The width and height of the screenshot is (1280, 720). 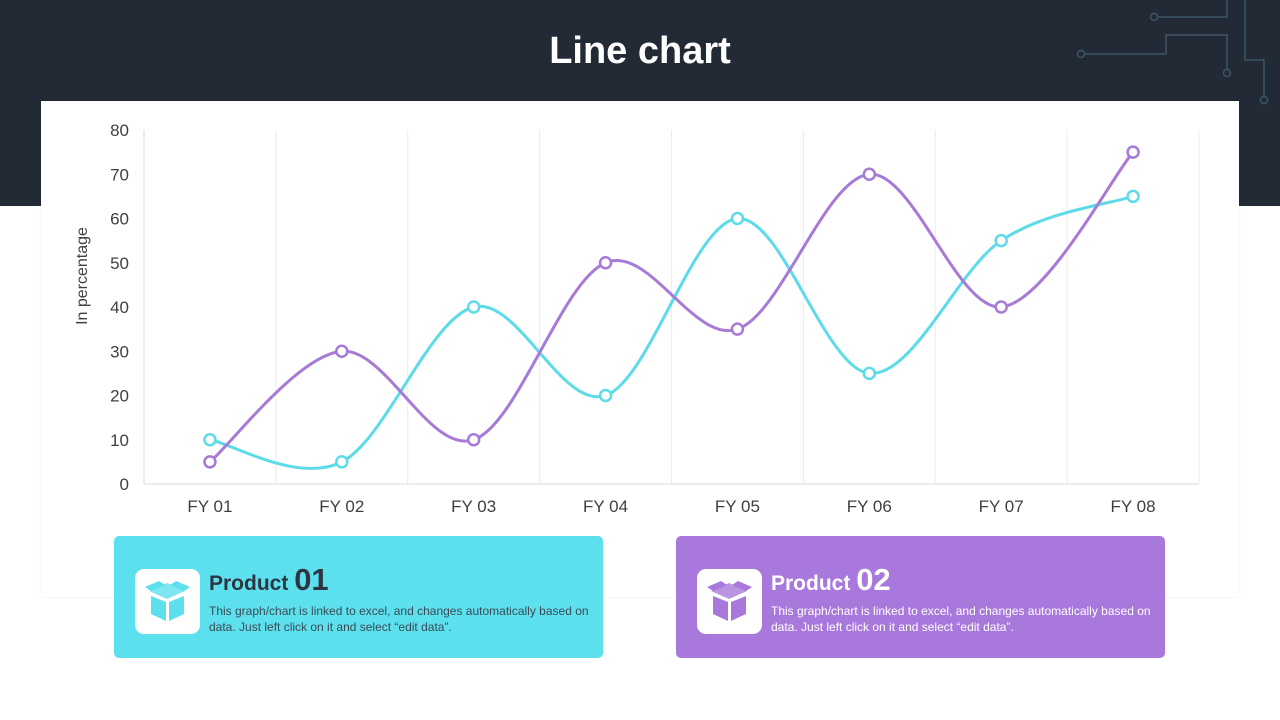 What do you see at coordinates (119, 307) in the screenshot?
I see `y-tick-label: 40` at bounding box center [119, 307].